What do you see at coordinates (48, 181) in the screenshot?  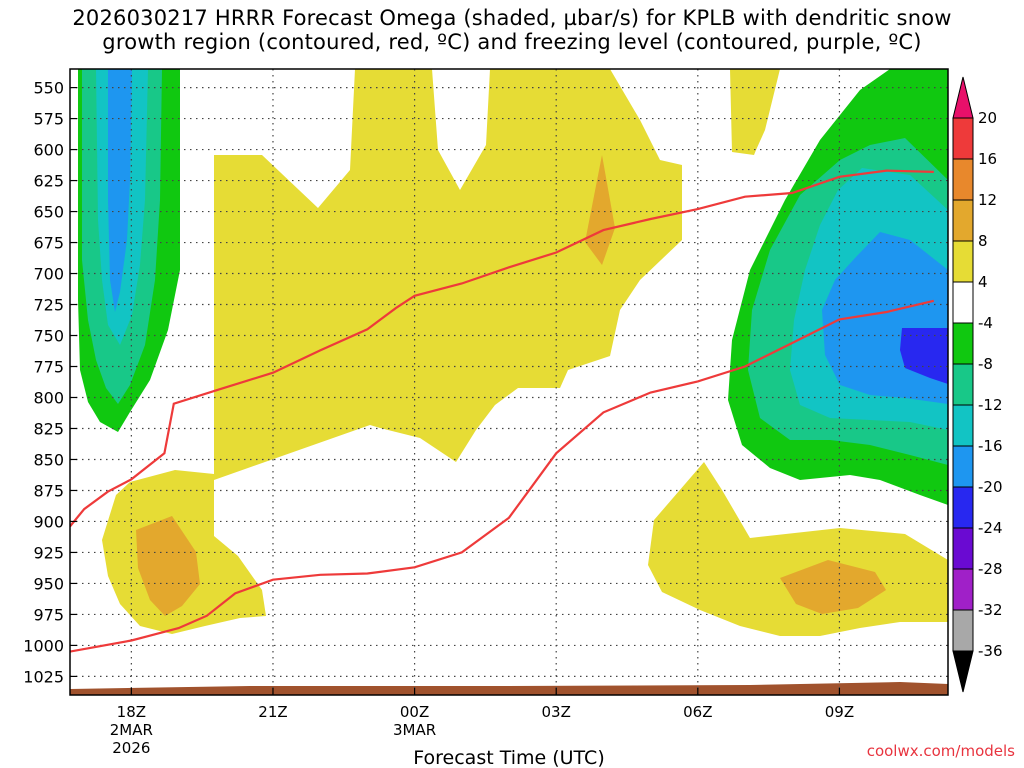 I see `y-tick-label-625: 625` at bounding box center [48, 181].